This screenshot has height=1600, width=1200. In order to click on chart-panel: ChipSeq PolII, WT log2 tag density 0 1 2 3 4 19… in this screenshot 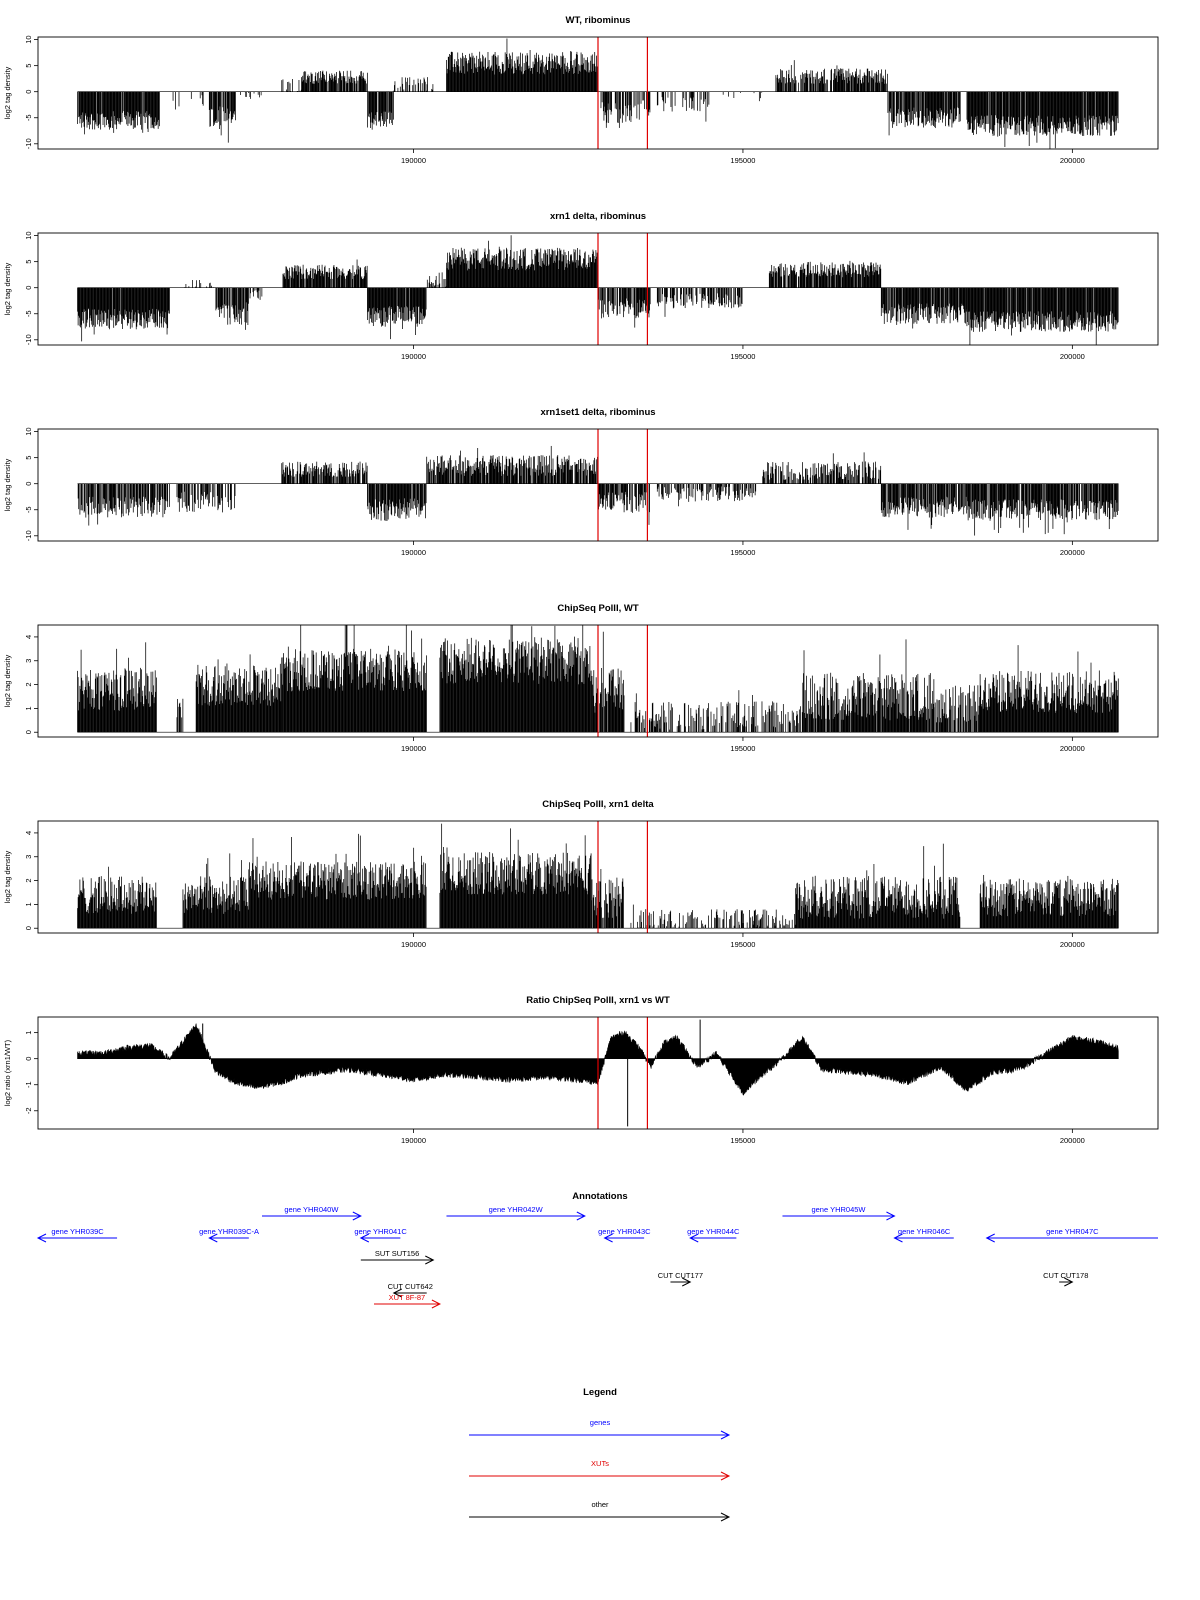, I will do `click(581, 678)`.